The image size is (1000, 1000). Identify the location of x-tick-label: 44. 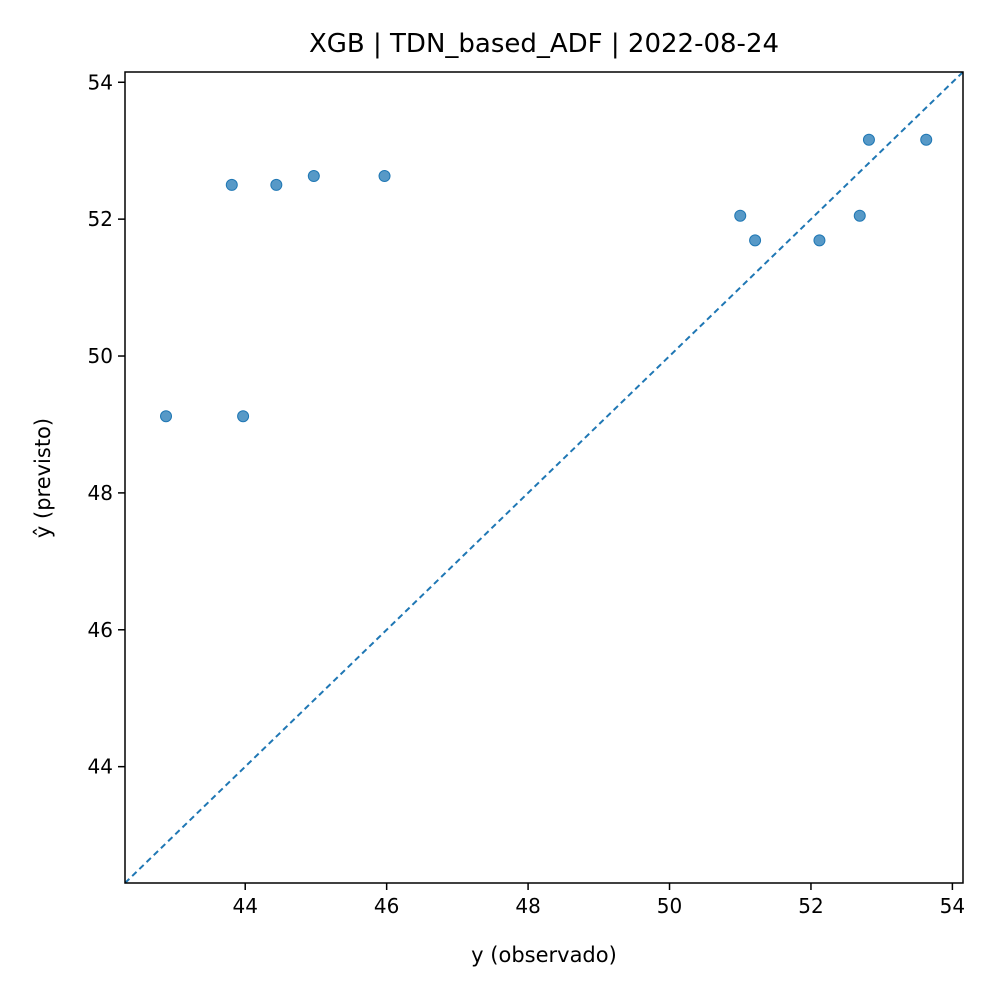
(244, 906).